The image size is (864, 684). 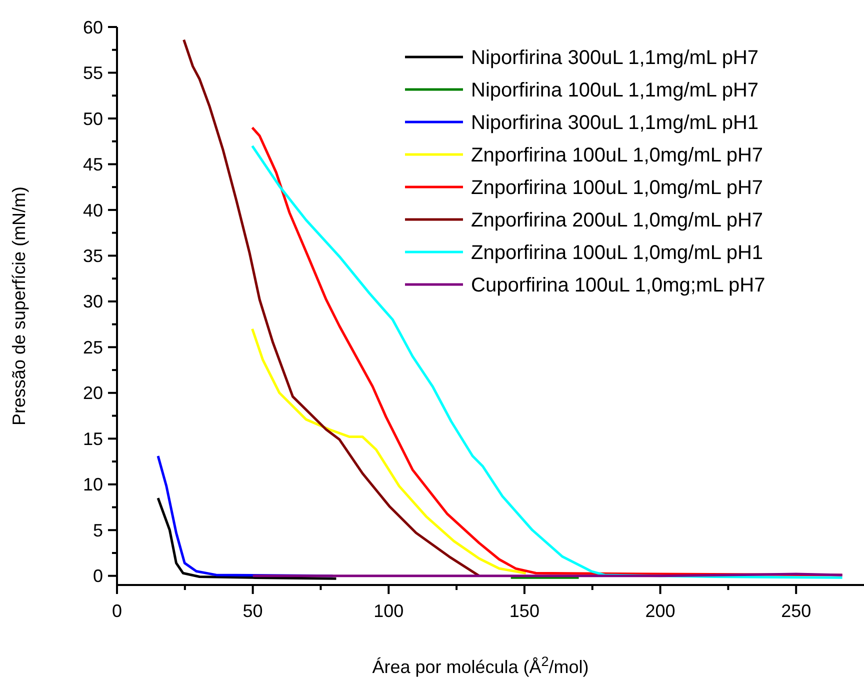 What do you see at coordinates (92, 393) in the screenshot?
I see `y-tick-label: 20` at bounding box center [92, 393].